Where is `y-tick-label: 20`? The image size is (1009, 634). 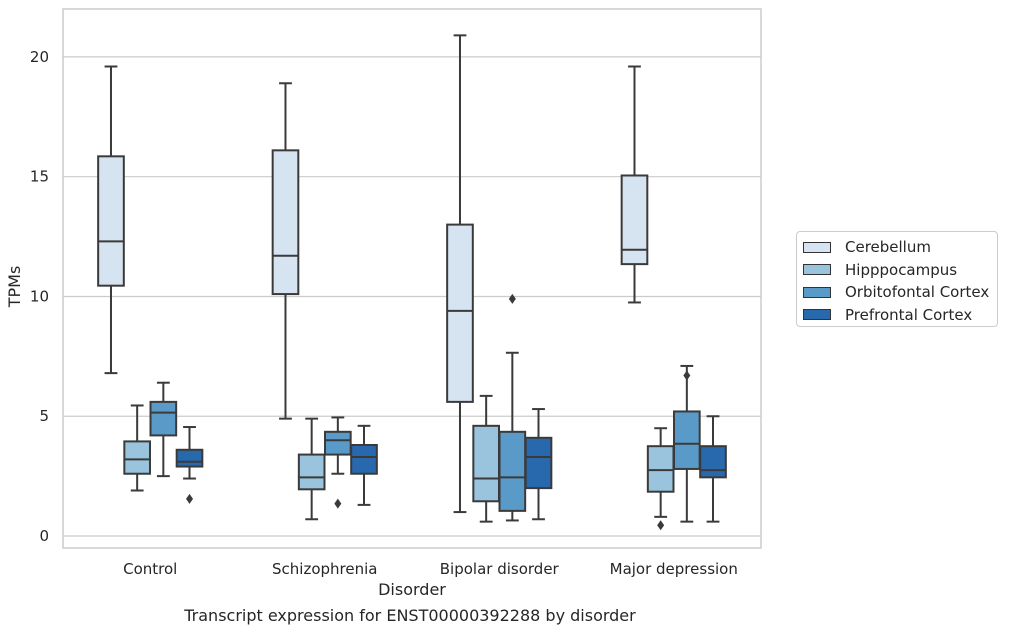
y-tick-label: 20 is located at coordinates (39, 57).